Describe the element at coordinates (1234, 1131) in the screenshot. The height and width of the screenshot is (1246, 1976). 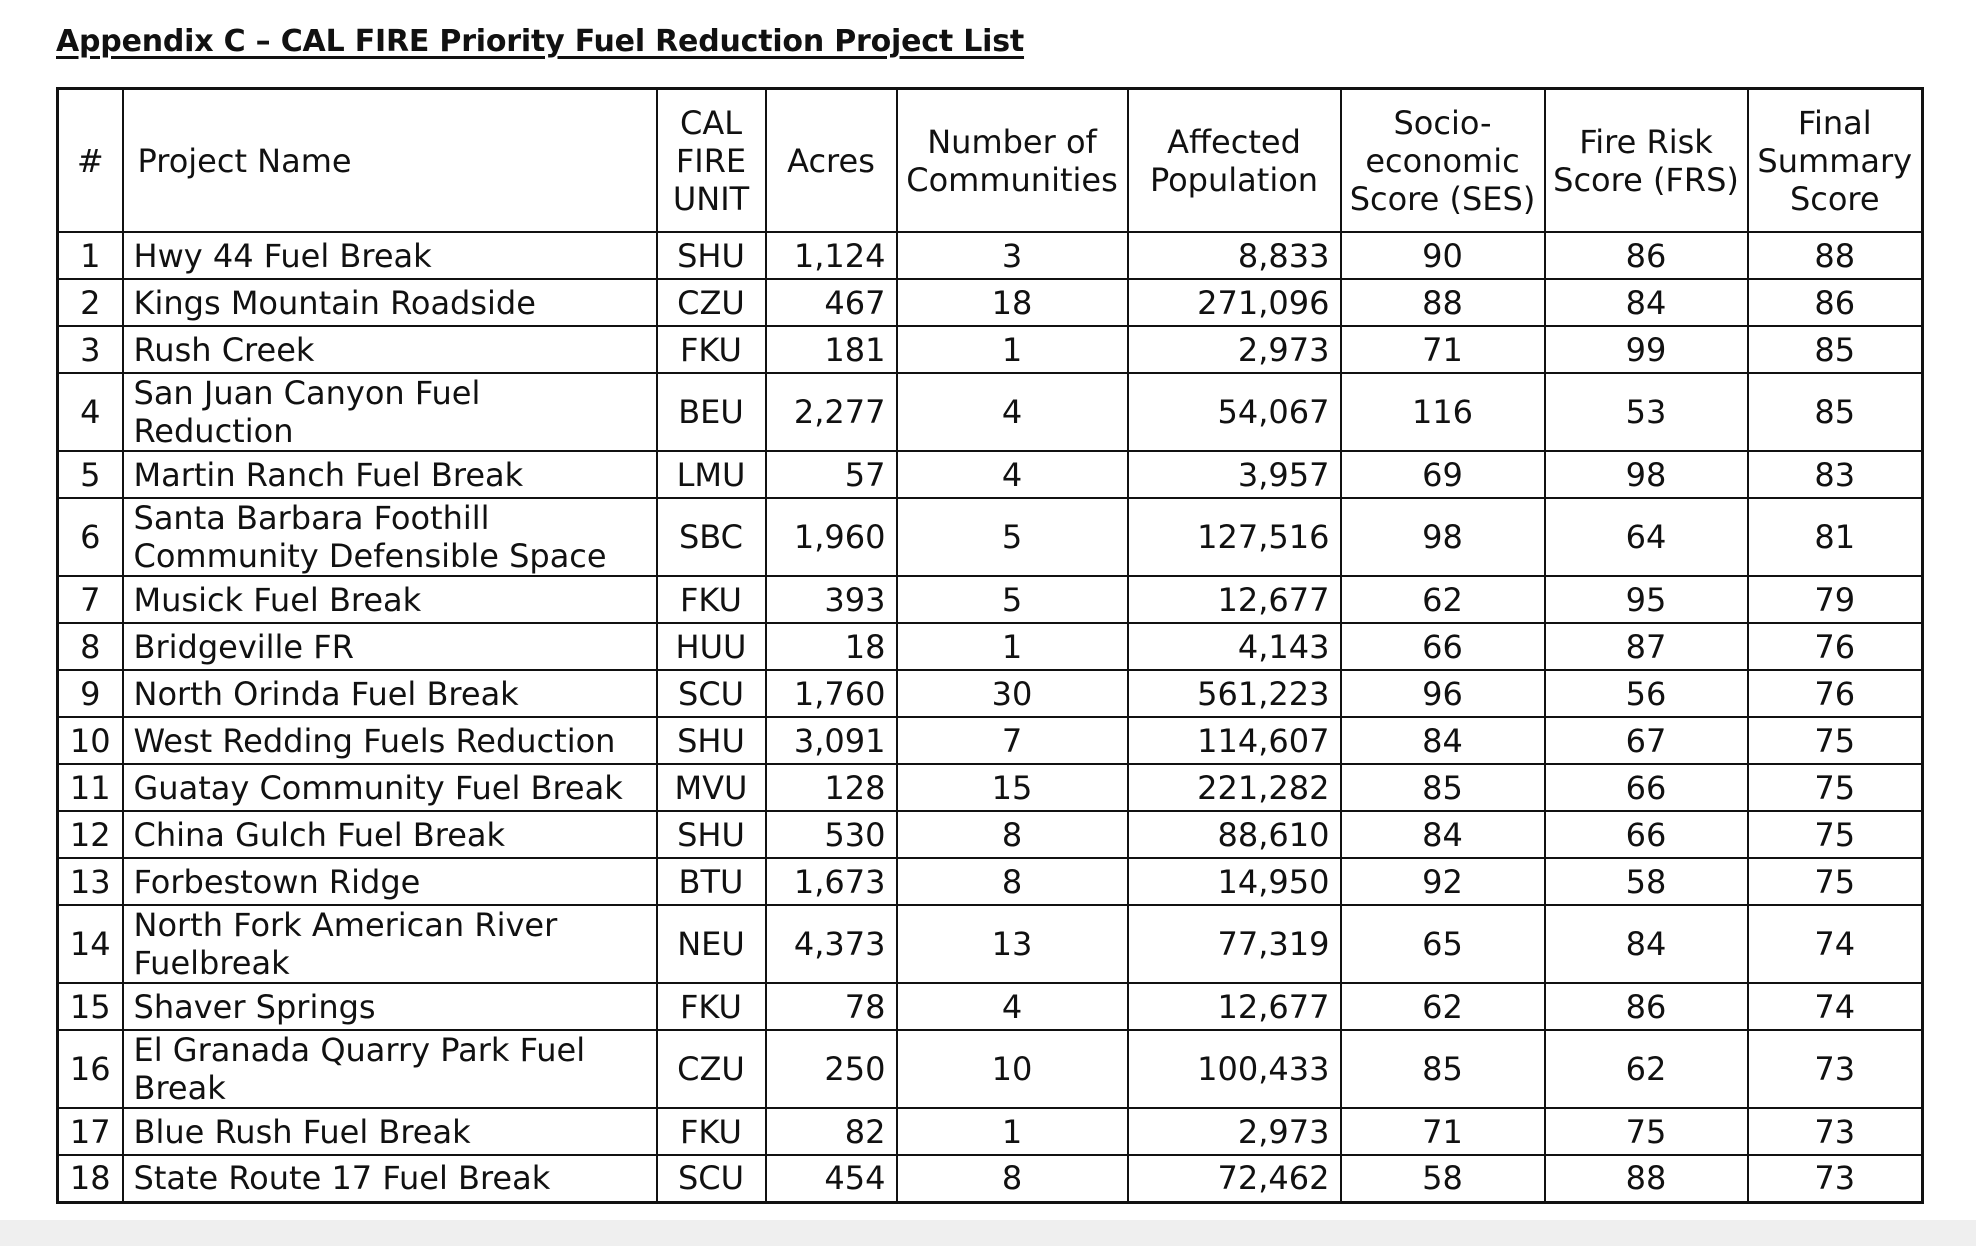
I see `cell-population: 2,973` at that location.